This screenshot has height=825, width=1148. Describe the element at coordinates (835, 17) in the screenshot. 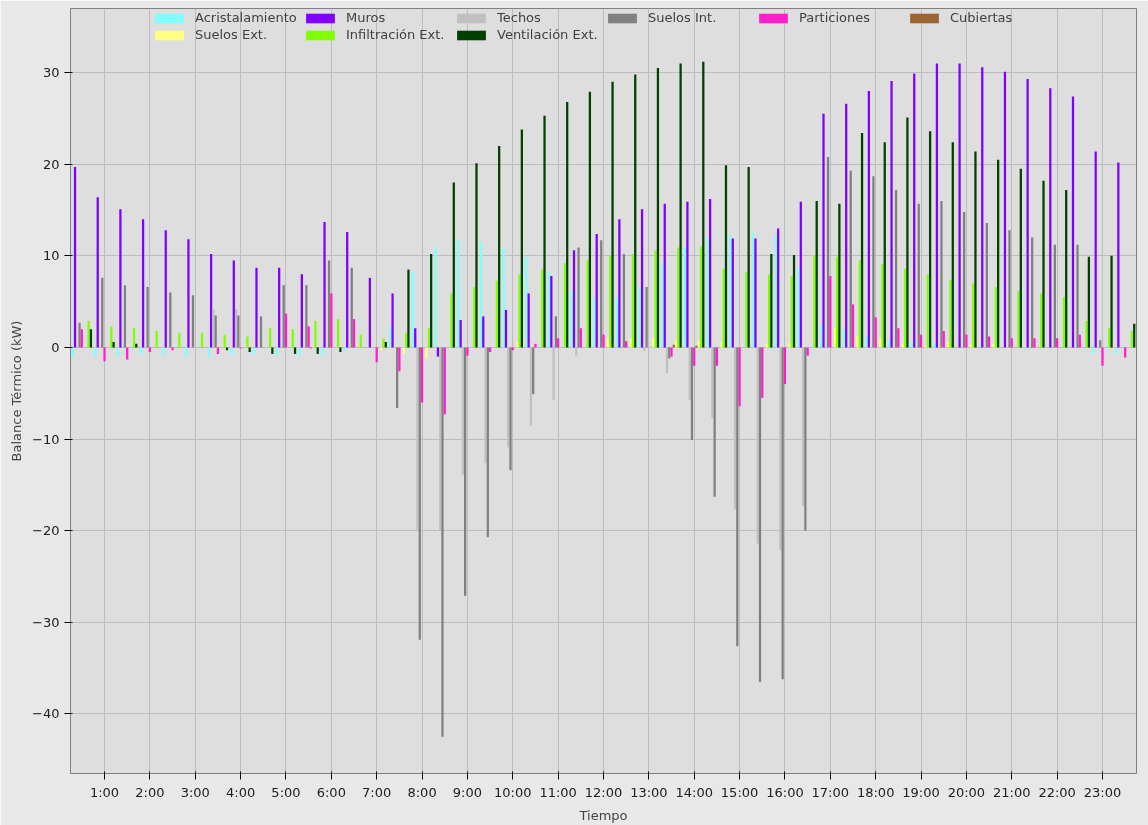

I see `legend-label: Particiones` at that location.